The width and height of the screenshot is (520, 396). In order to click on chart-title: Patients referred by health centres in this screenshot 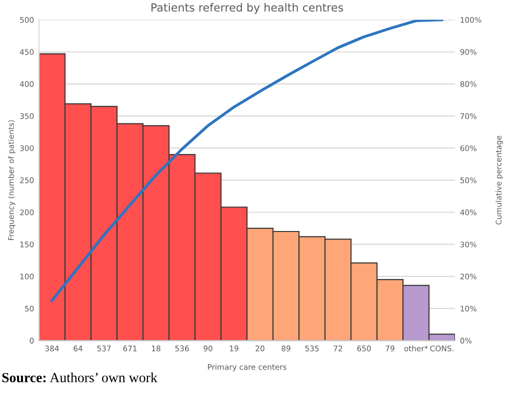, I will do `click(248, 8)`.